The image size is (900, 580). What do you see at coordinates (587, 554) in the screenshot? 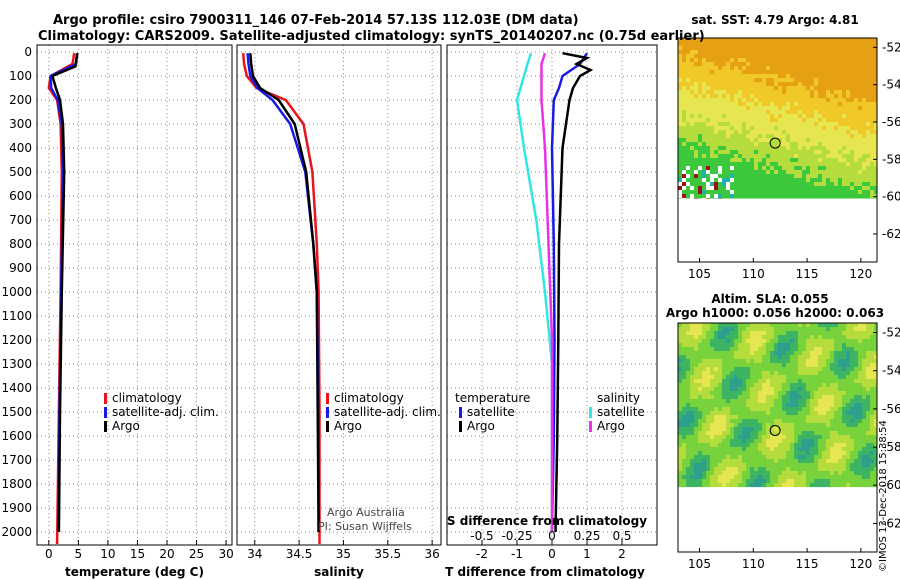
I see `x-tick-label: 1` at bounding box center [587, 554].